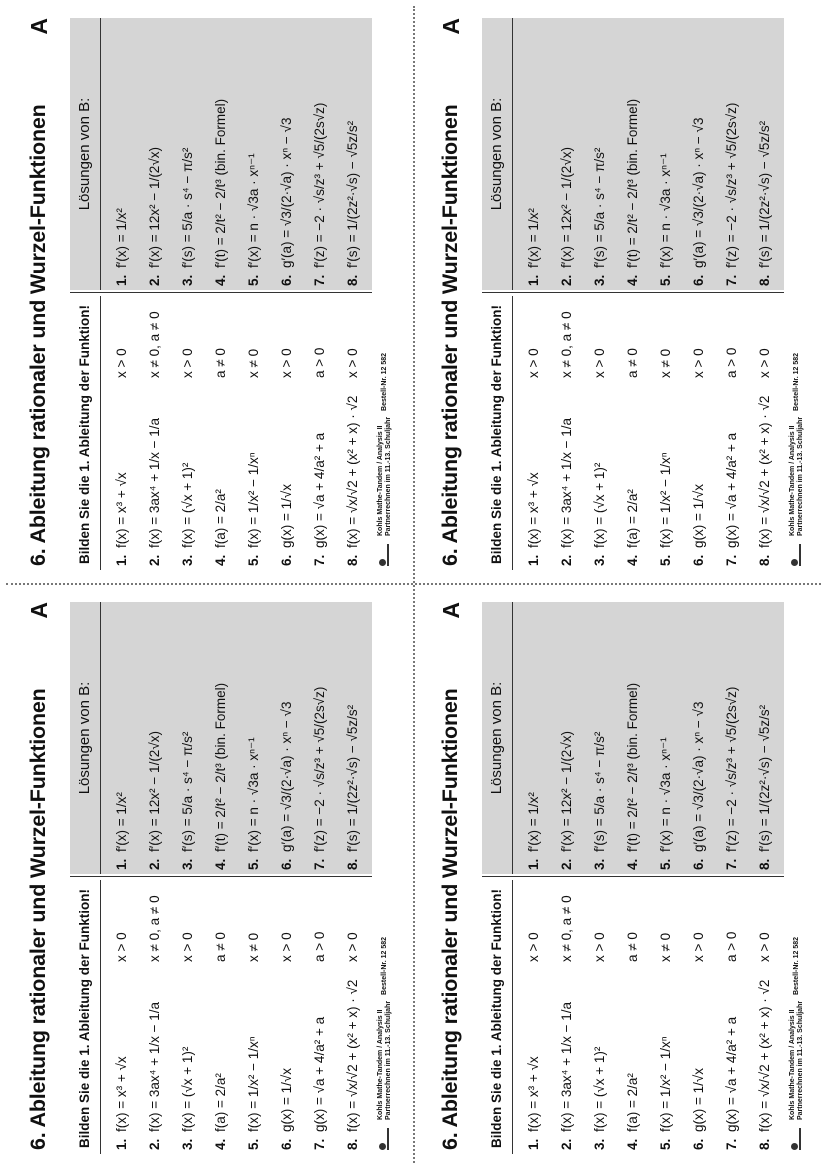  I want to click on exercise-number: 2., so click(566, 1144).